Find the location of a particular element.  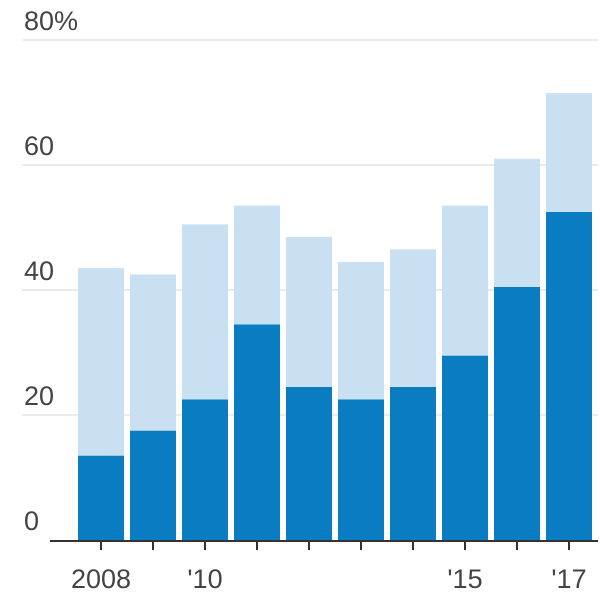

x-tick-label-2015: '15 is located at coordinates (464, 579).